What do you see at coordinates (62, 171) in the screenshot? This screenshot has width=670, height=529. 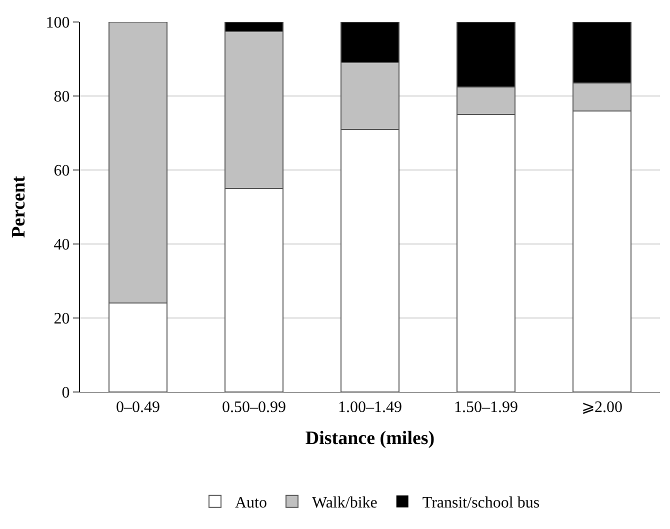 I see `y-tick-label: 60` at bounding box center [62, 171].